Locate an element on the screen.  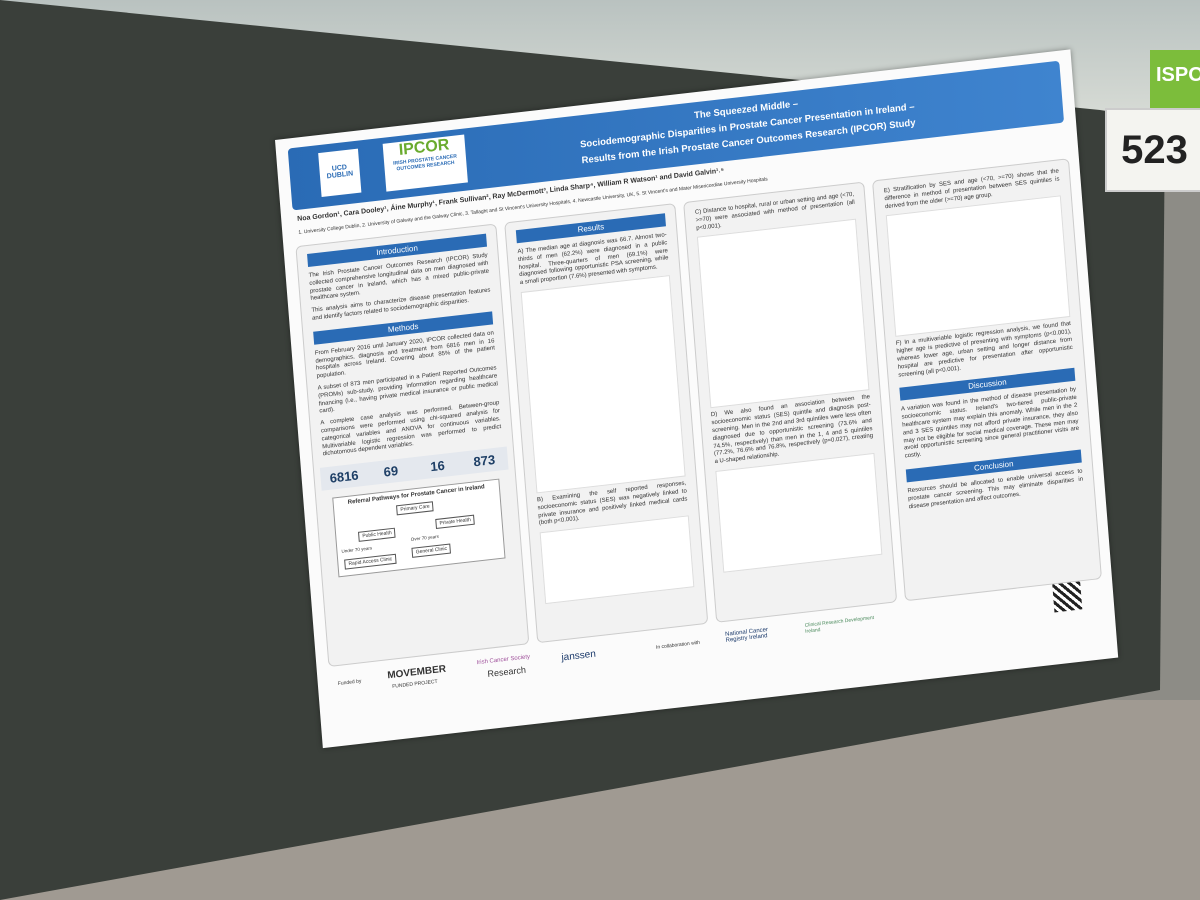
node: Rapid Access Clinic is located at coordinates (370, 561).